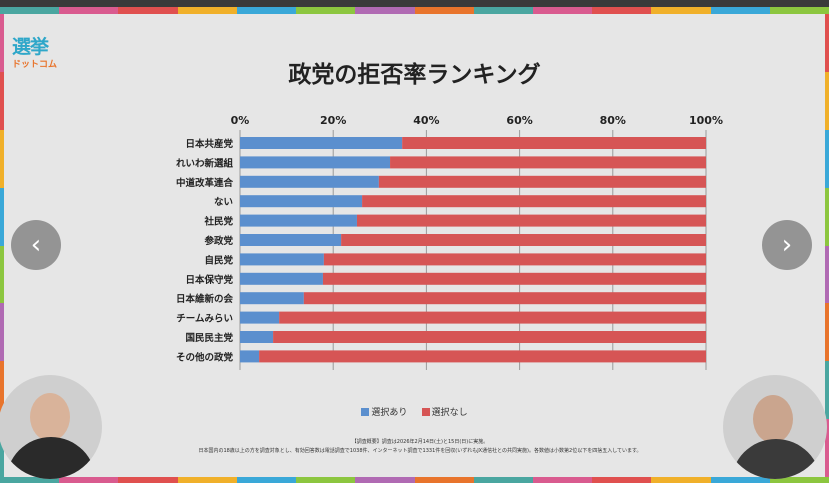 The image size is (829, 483). Describe the element at coordinates (706, 120) in the screenshot. I see `x-tick-label: 100%` at that location.